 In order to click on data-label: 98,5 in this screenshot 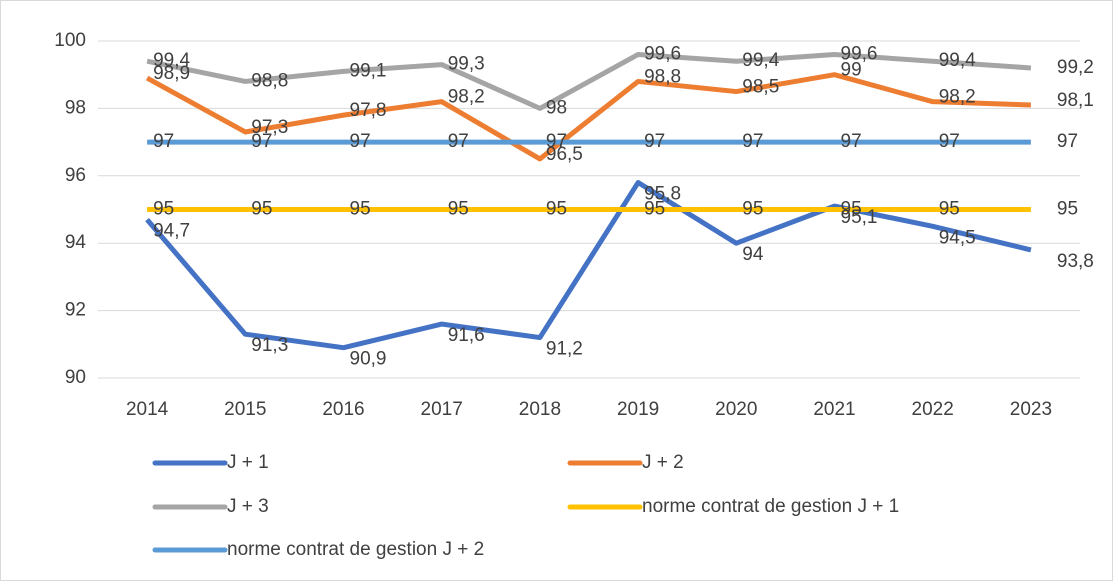, I will do `click(760, 87)`.